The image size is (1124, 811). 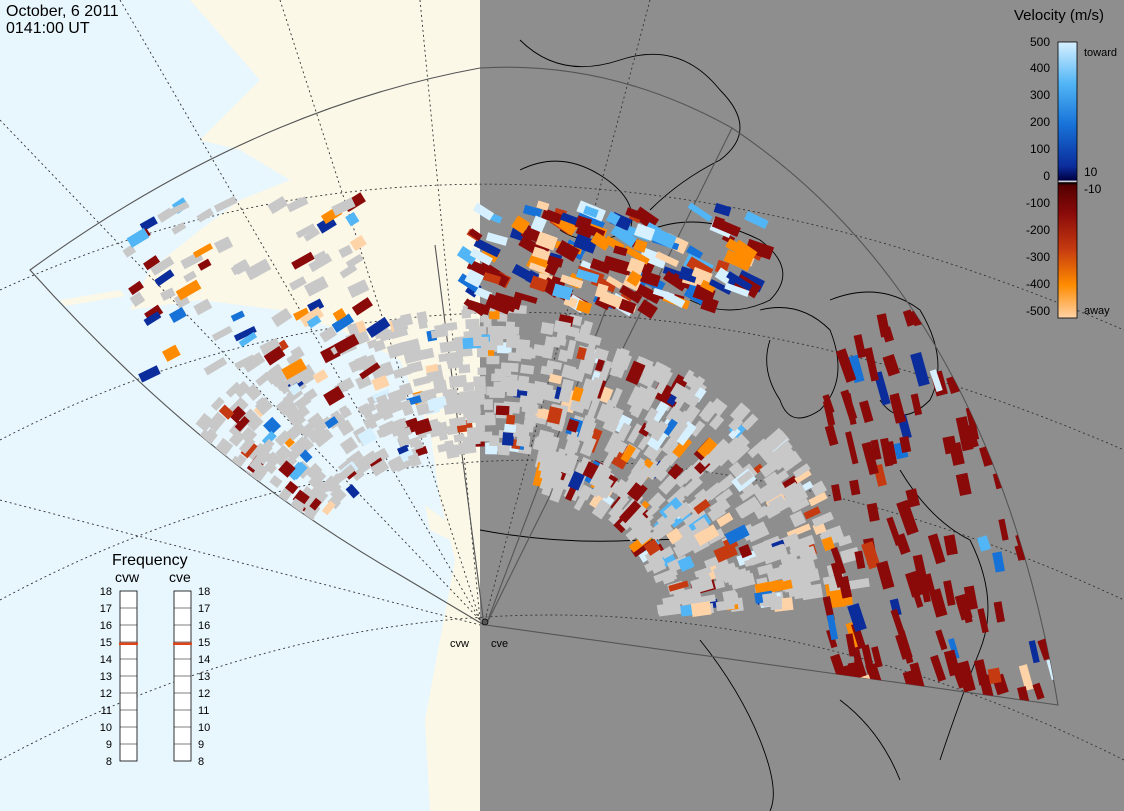 I want to click on frequency-tick-label: 11, so click(x=106, y=711).